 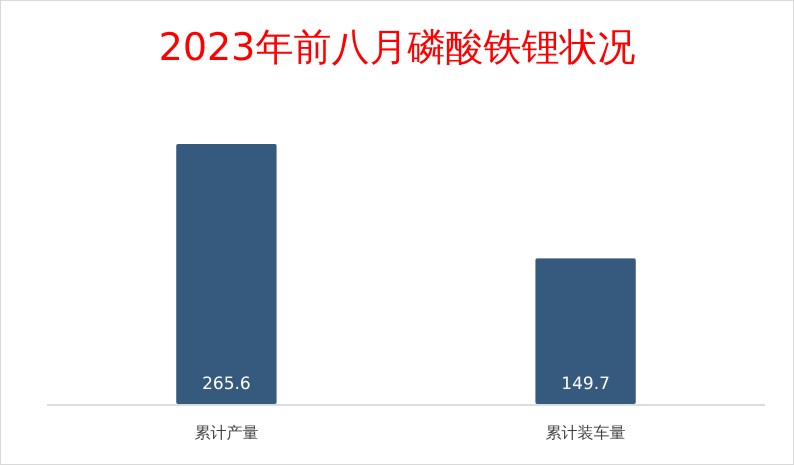 I want to click on chart-title: 2023年前八月磷酸铁锂状况, so click(x=397, y=47).